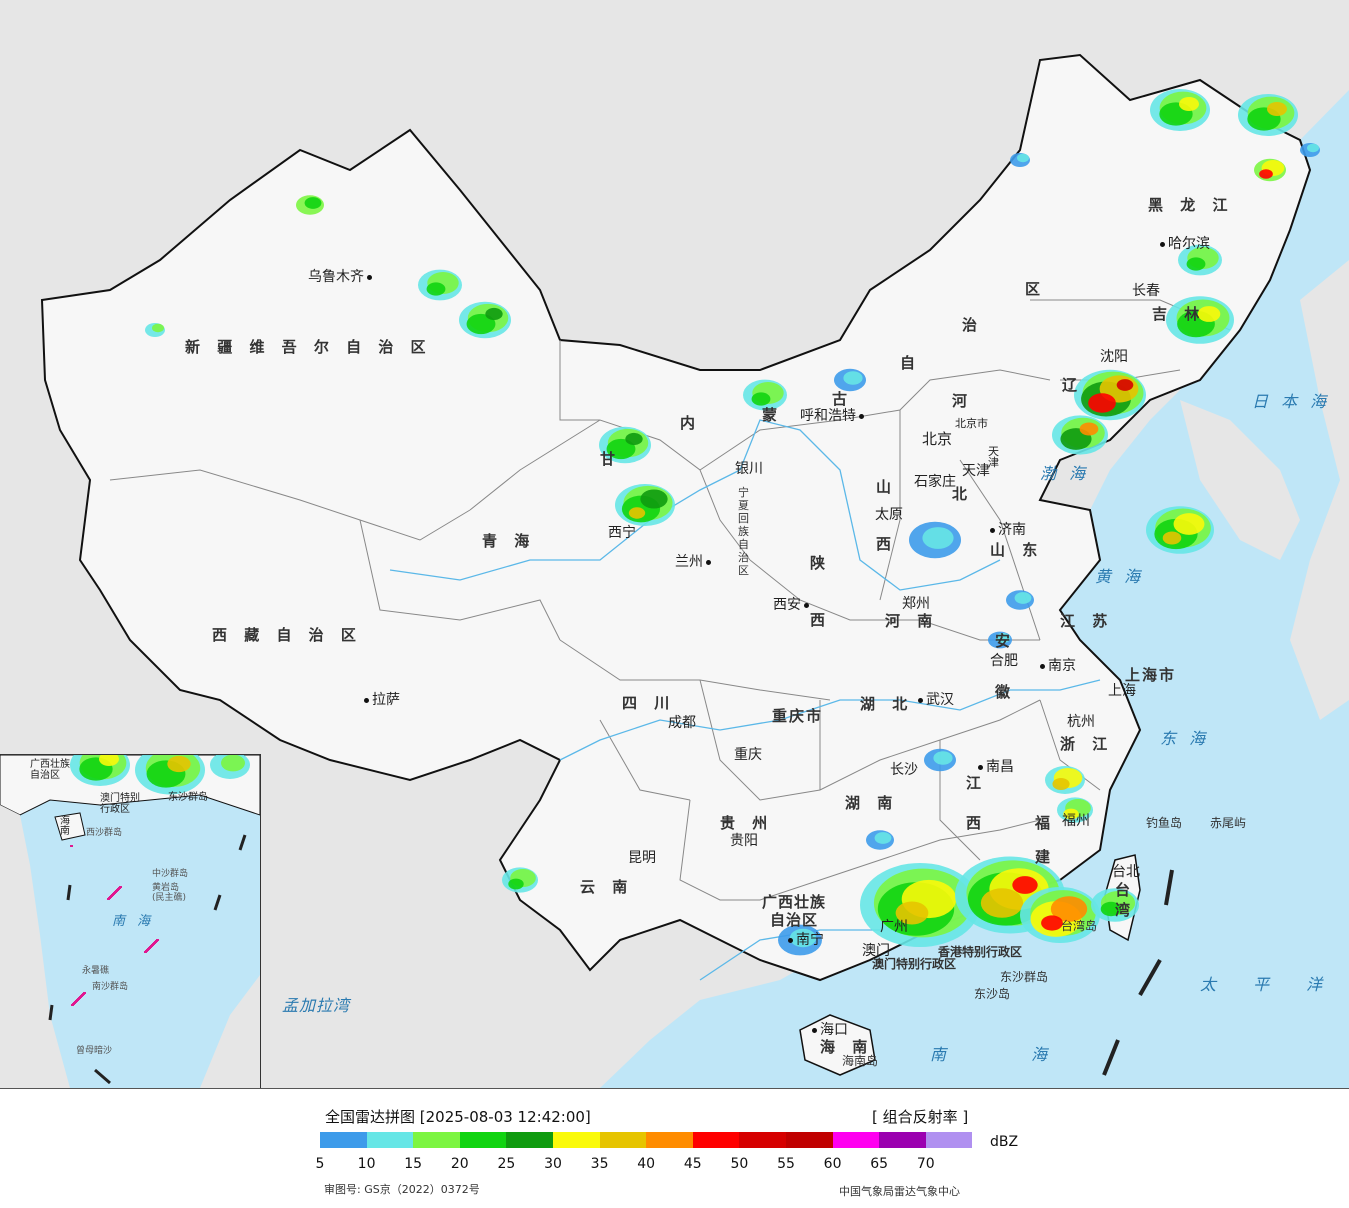 The image size is (1349, 1208). I want to click on inset-label-yongshu: 永暑礁, so click(96, 971).